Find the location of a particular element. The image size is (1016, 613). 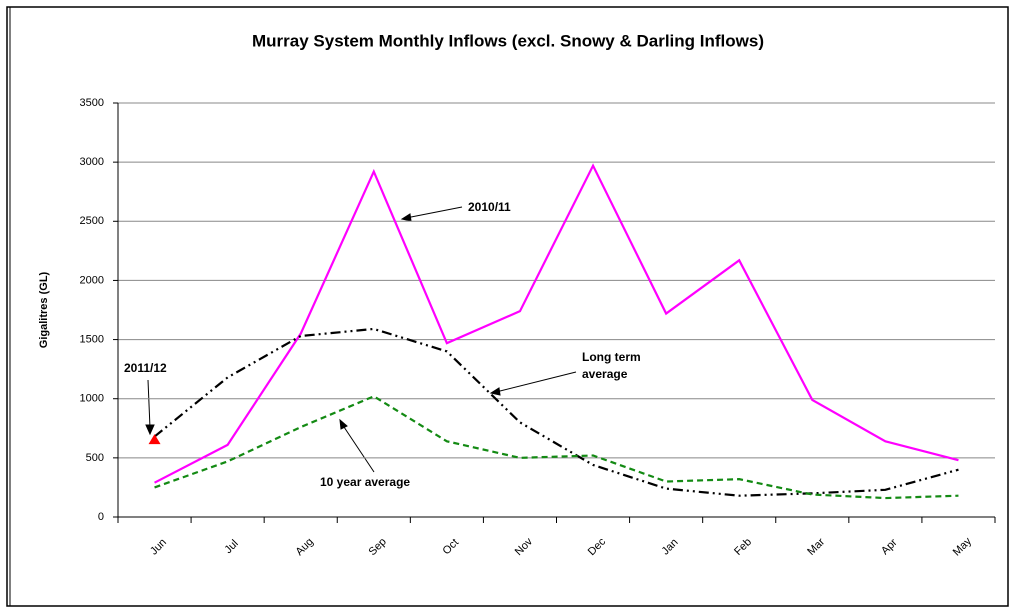

y-tick-label: 2000 is located at coordinates (92, 280).